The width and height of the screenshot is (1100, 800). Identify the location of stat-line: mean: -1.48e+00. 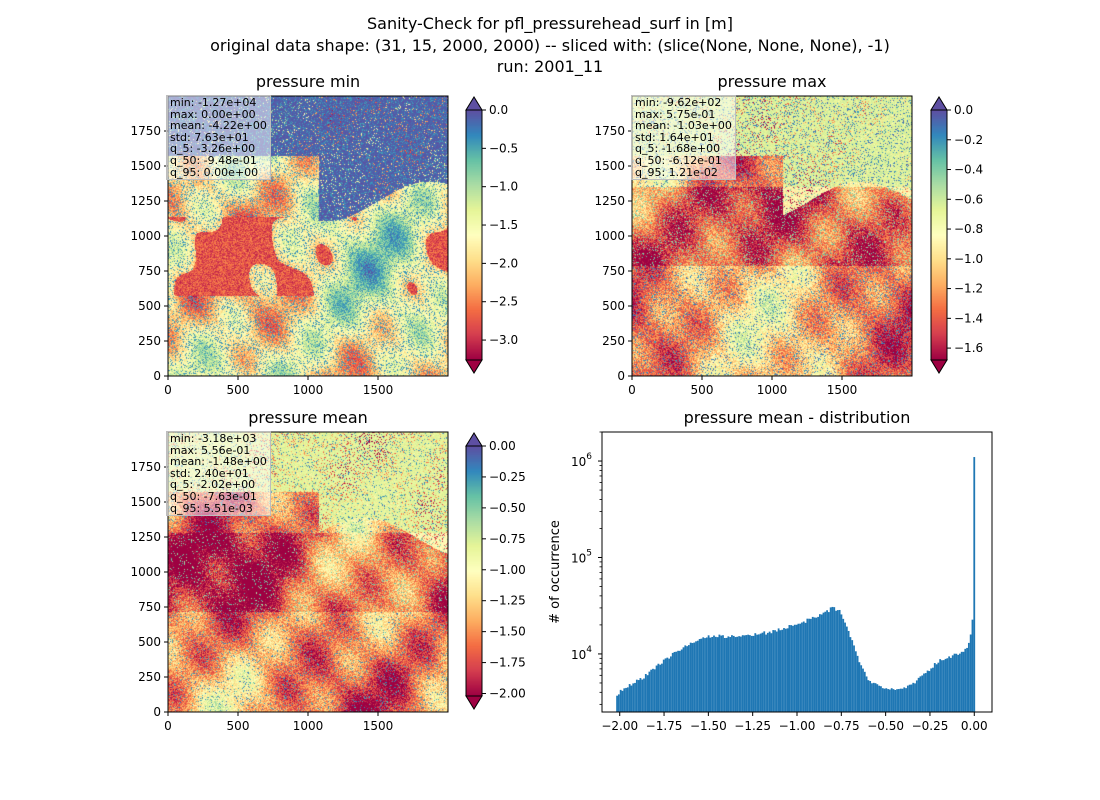
(218, 462).